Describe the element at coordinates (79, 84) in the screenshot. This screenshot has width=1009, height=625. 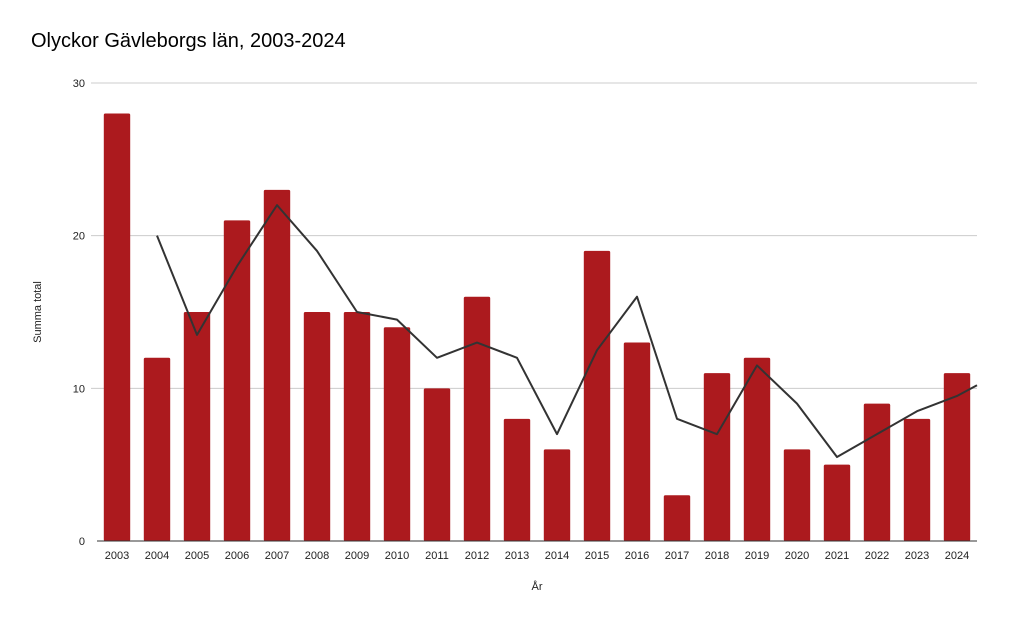
I see `y-tick-label: 30` at that location.